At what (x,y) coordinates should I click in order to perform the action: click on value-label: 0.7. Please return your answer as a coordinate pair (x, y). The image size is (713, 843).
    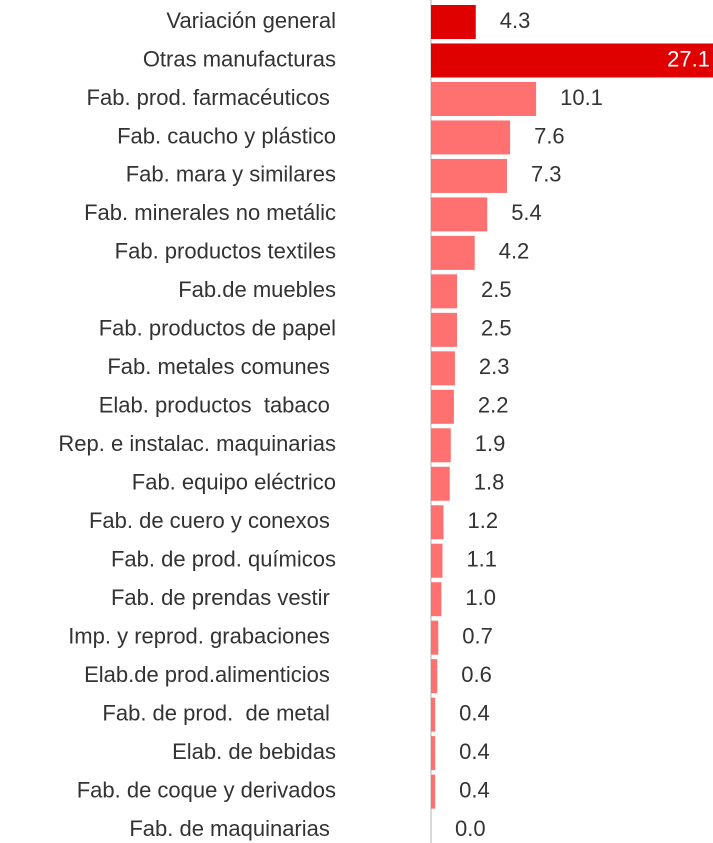
    Looking at the image, I should click on (477, 635).